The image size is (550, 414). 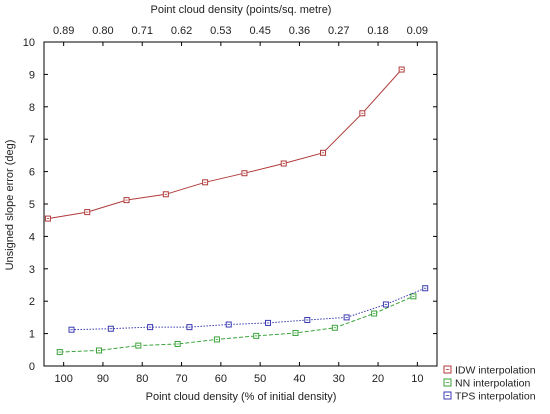 I want to click on y-tick-label: 7, so click(x=32, y=140).